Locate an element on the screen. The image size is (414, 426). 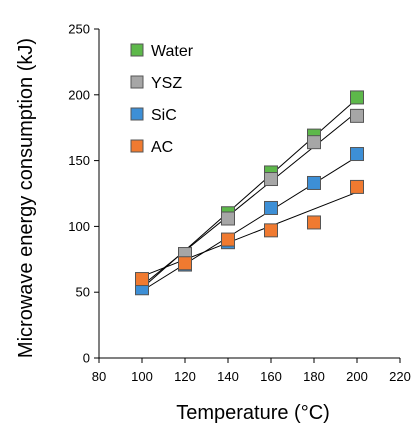
y-axis-title: Microwave energy consumption (kJ) is located at coordinates (26, 198).